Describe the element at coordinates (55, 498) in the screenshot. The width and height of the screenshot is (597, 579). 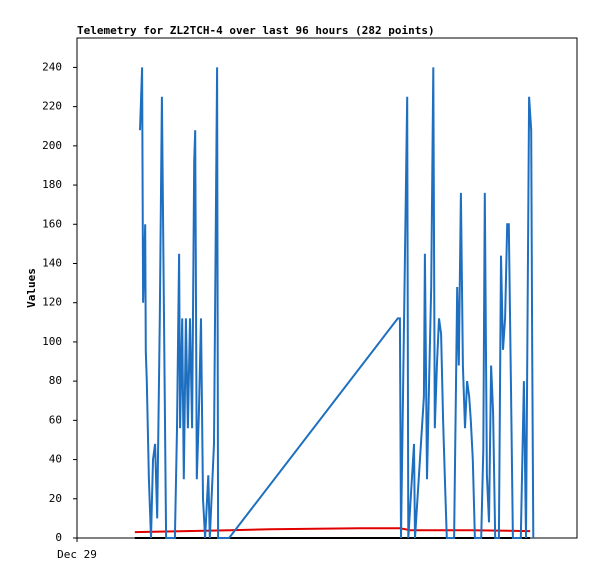
I see `y-tick-label: 20` at that location.